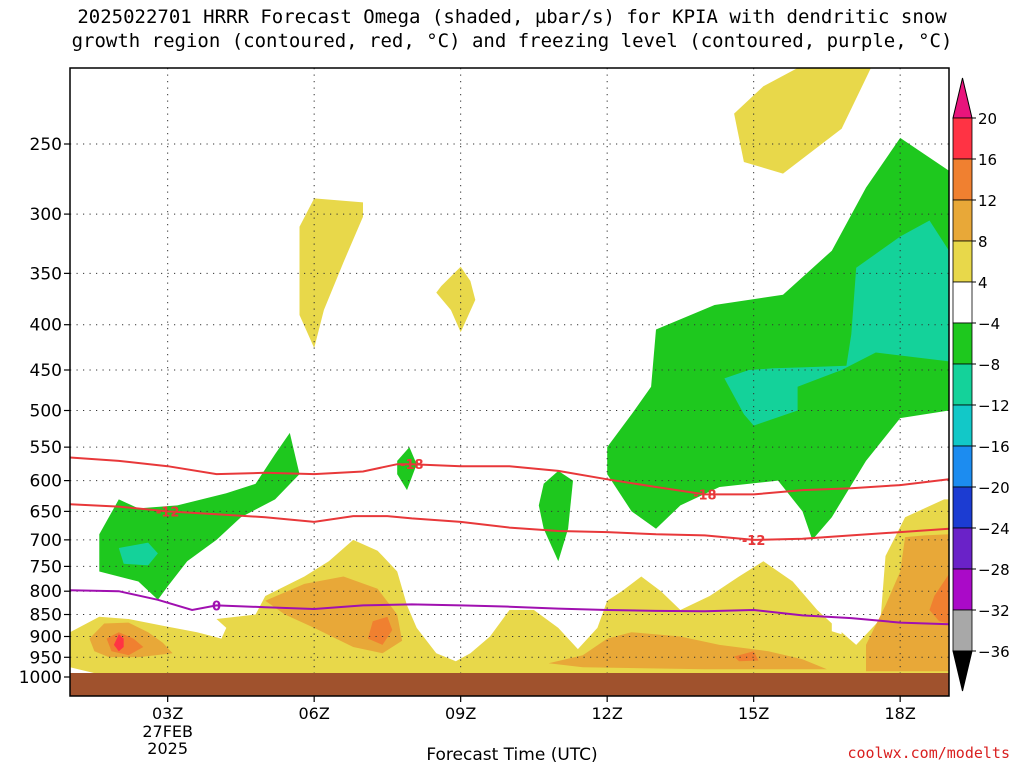 This screenshot has height=768, width=1024. I want to click on x-tick-label-12Z: 12Z, so click(607, 713).